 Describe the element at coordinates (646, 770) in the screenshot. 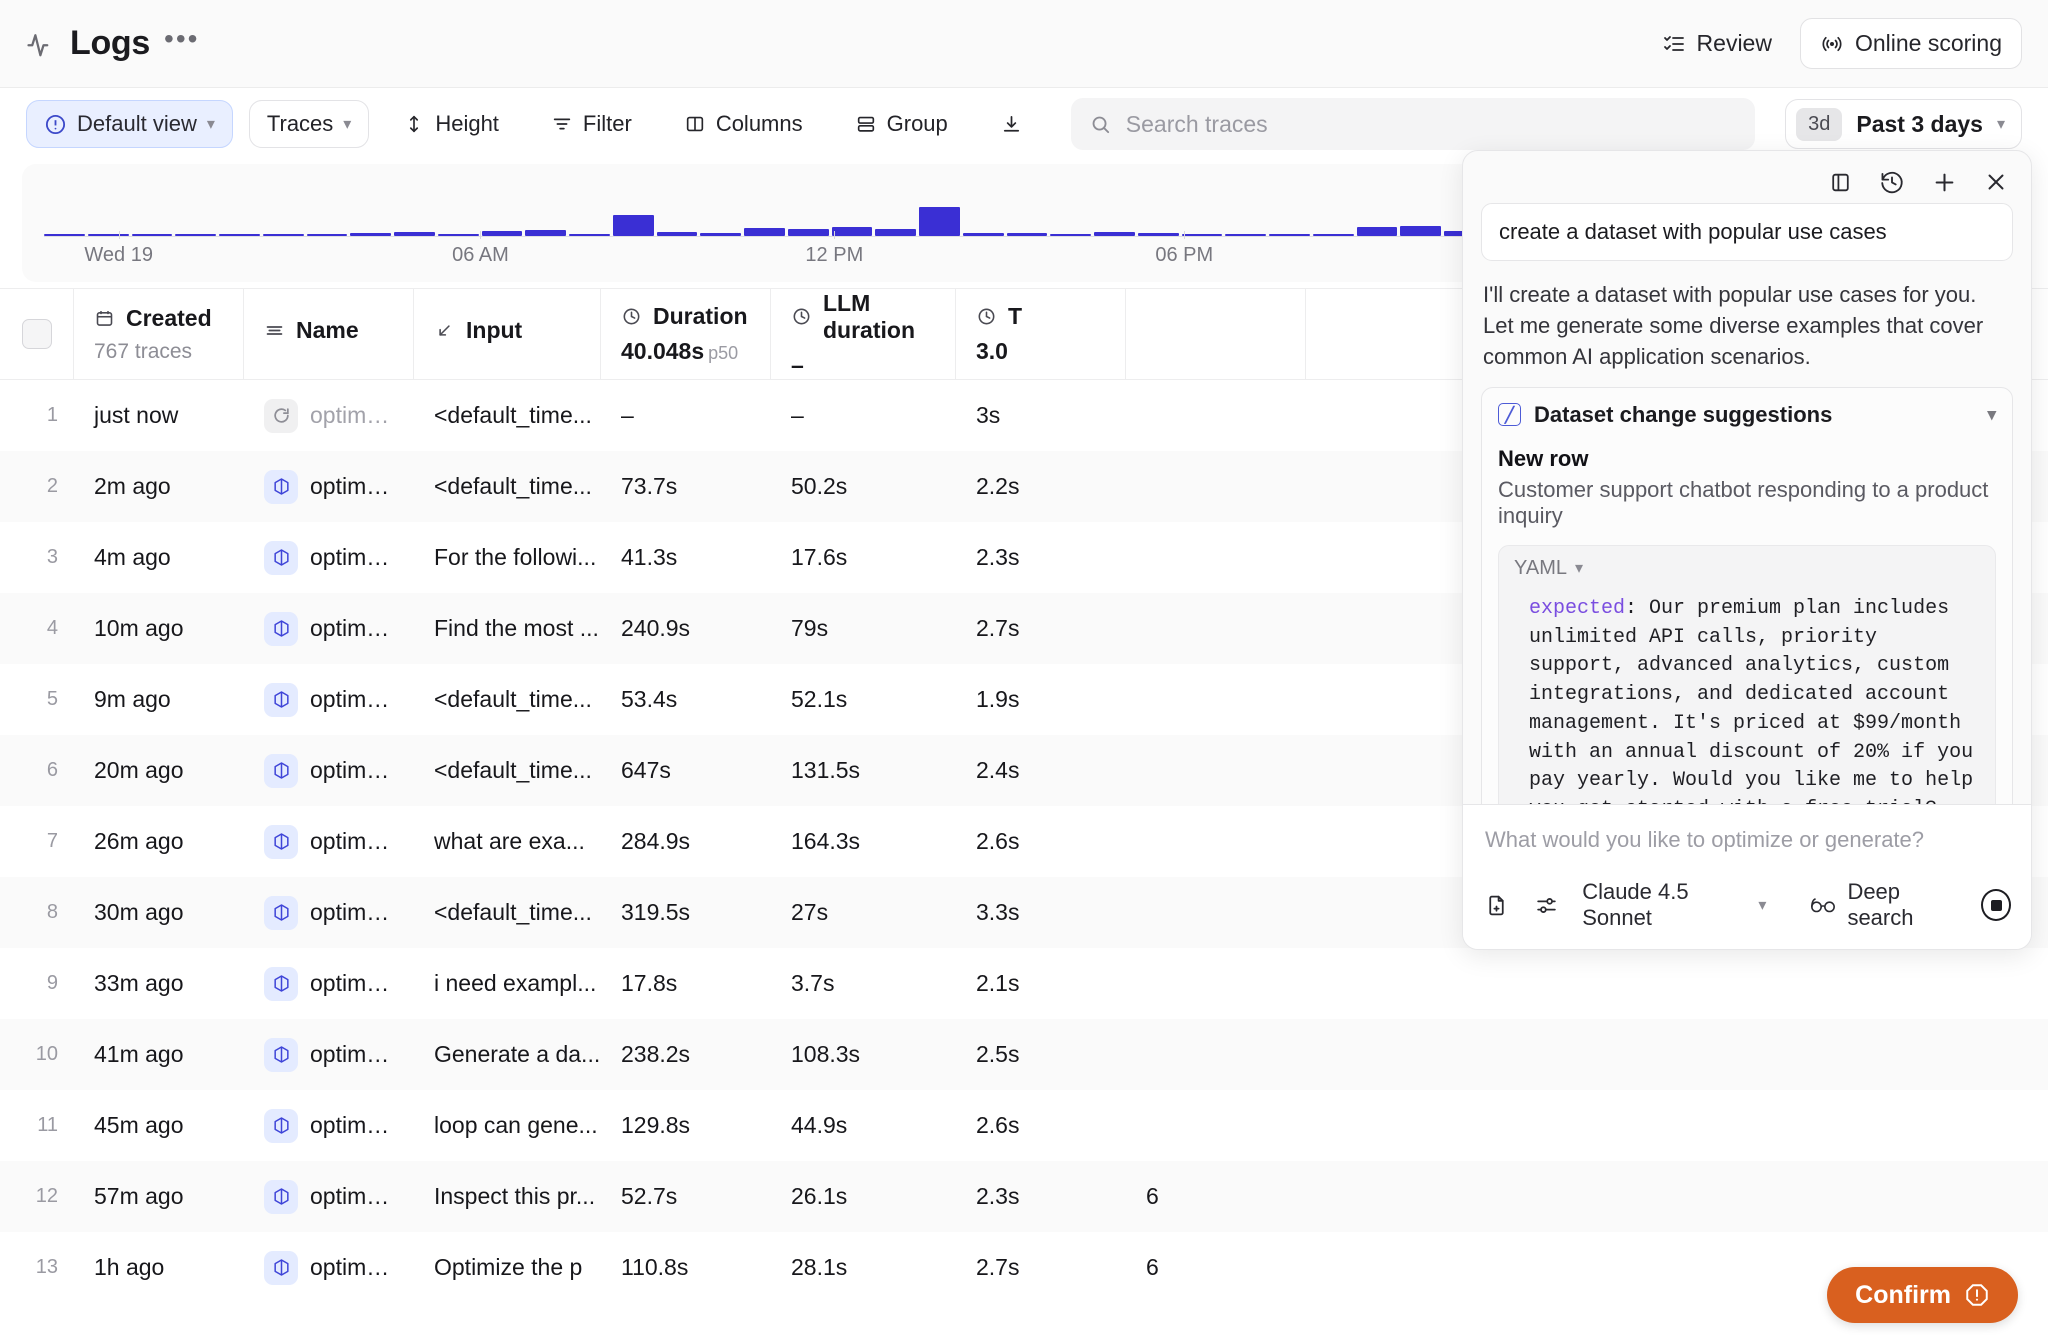

I see `cell-duration: 647s` at that location.